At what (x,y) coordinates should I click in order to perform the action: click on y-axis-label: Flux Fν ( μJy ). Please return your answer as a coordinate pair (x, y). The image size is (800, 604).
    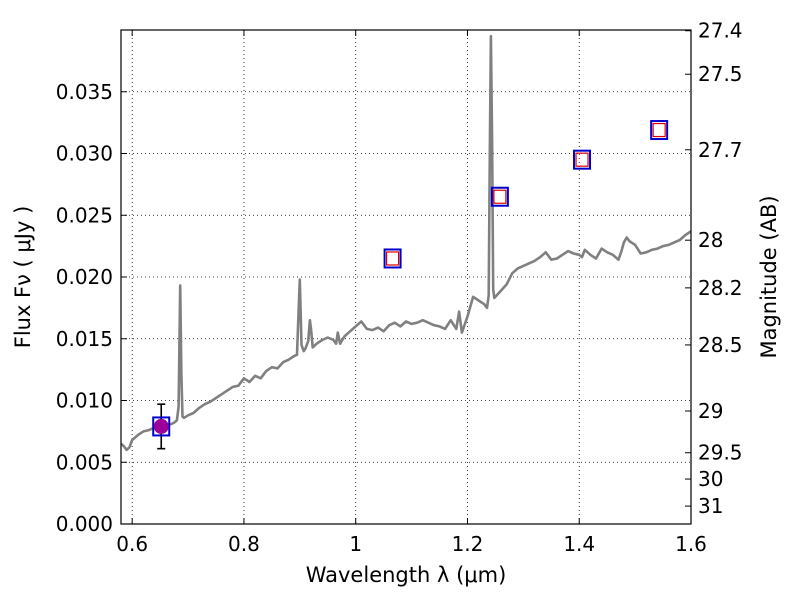
    Looking at the image, I should click on (23, 277).